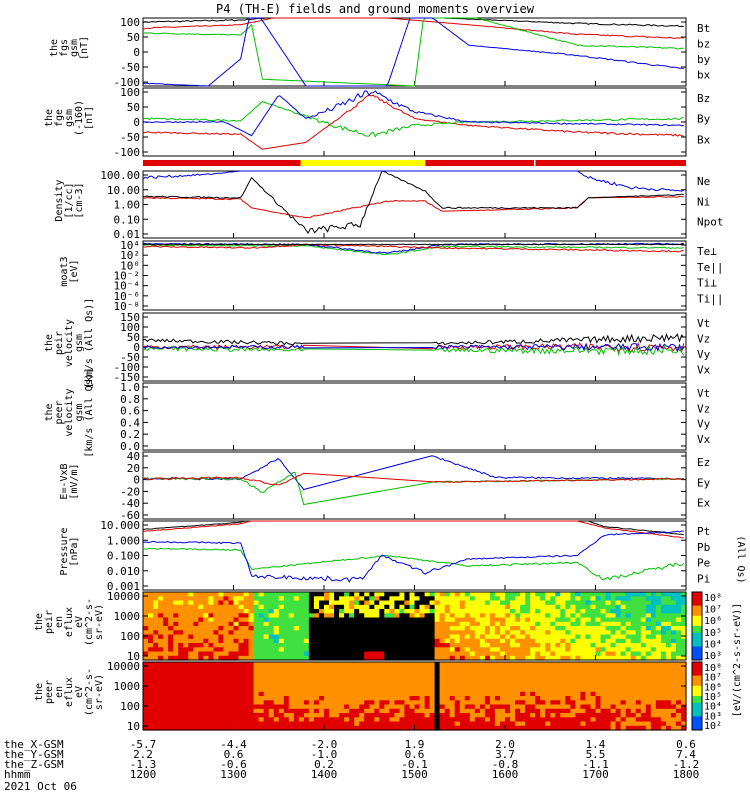  Describe the element at coordinates (703, 393) in the screenshot. I see `legend-Vt: Vt` at that location.